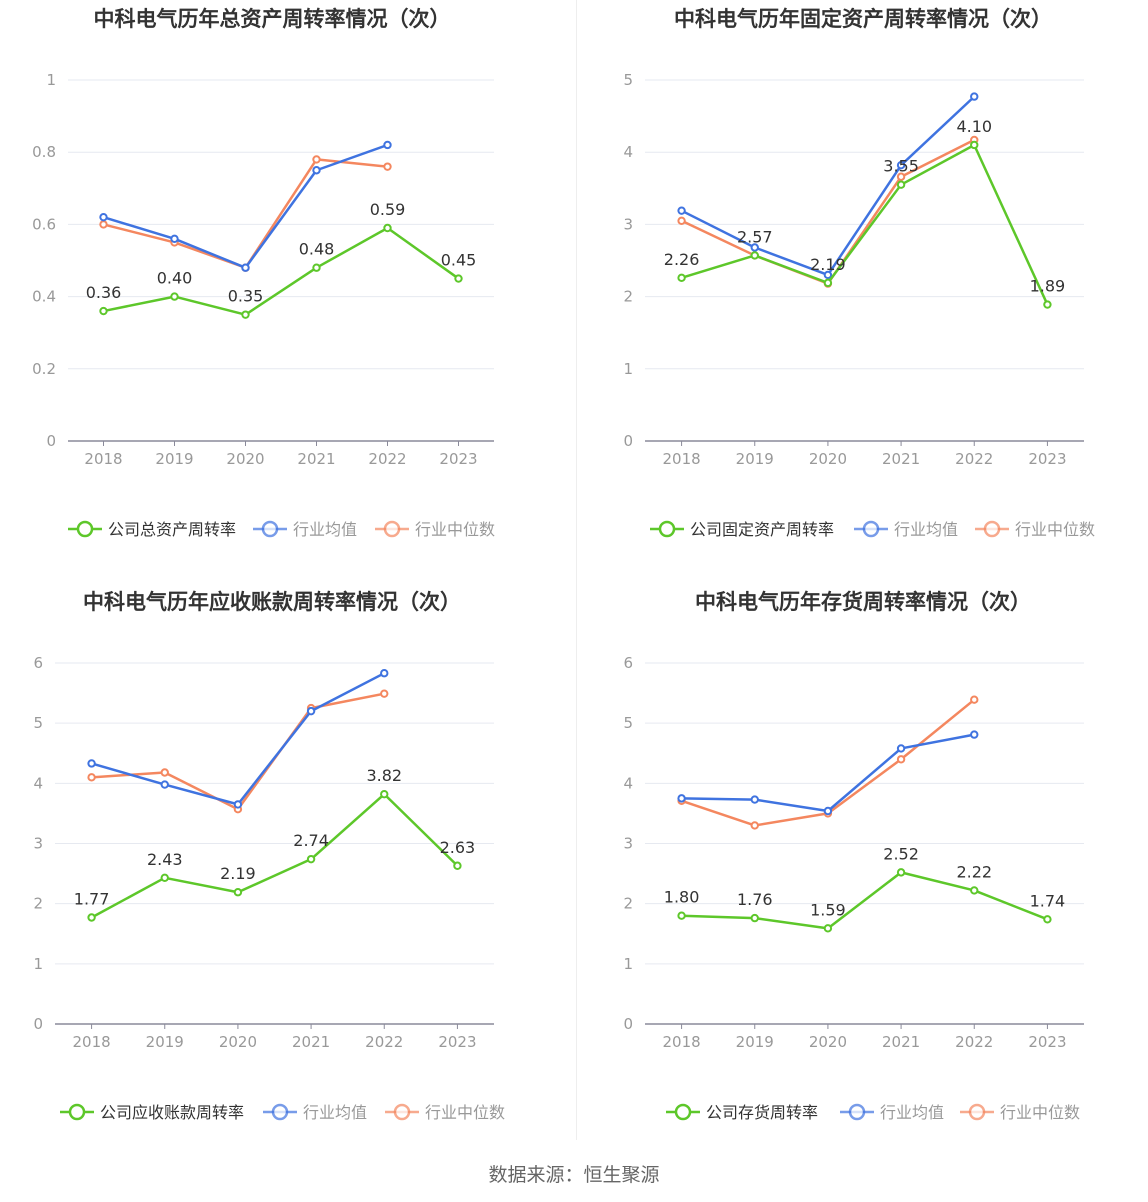 The image size is (1148, 1202). What do you see at coordinates (317, 249) in the screenshot?
I see `data-label: 0.48` at bounding box center [317, 249].